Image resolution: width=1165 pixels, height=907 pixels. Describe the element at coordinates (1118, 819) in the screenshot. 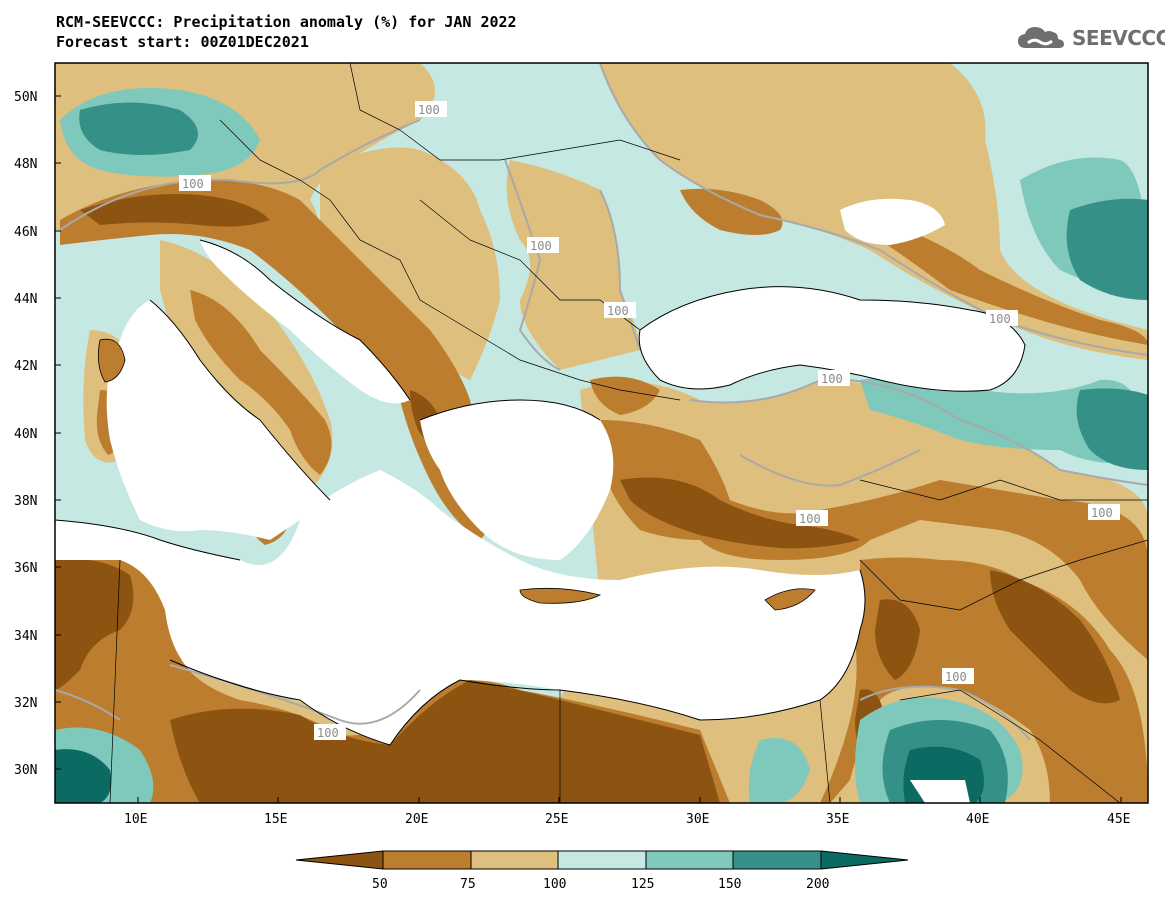

I see `lon-label: 45E` at that location.